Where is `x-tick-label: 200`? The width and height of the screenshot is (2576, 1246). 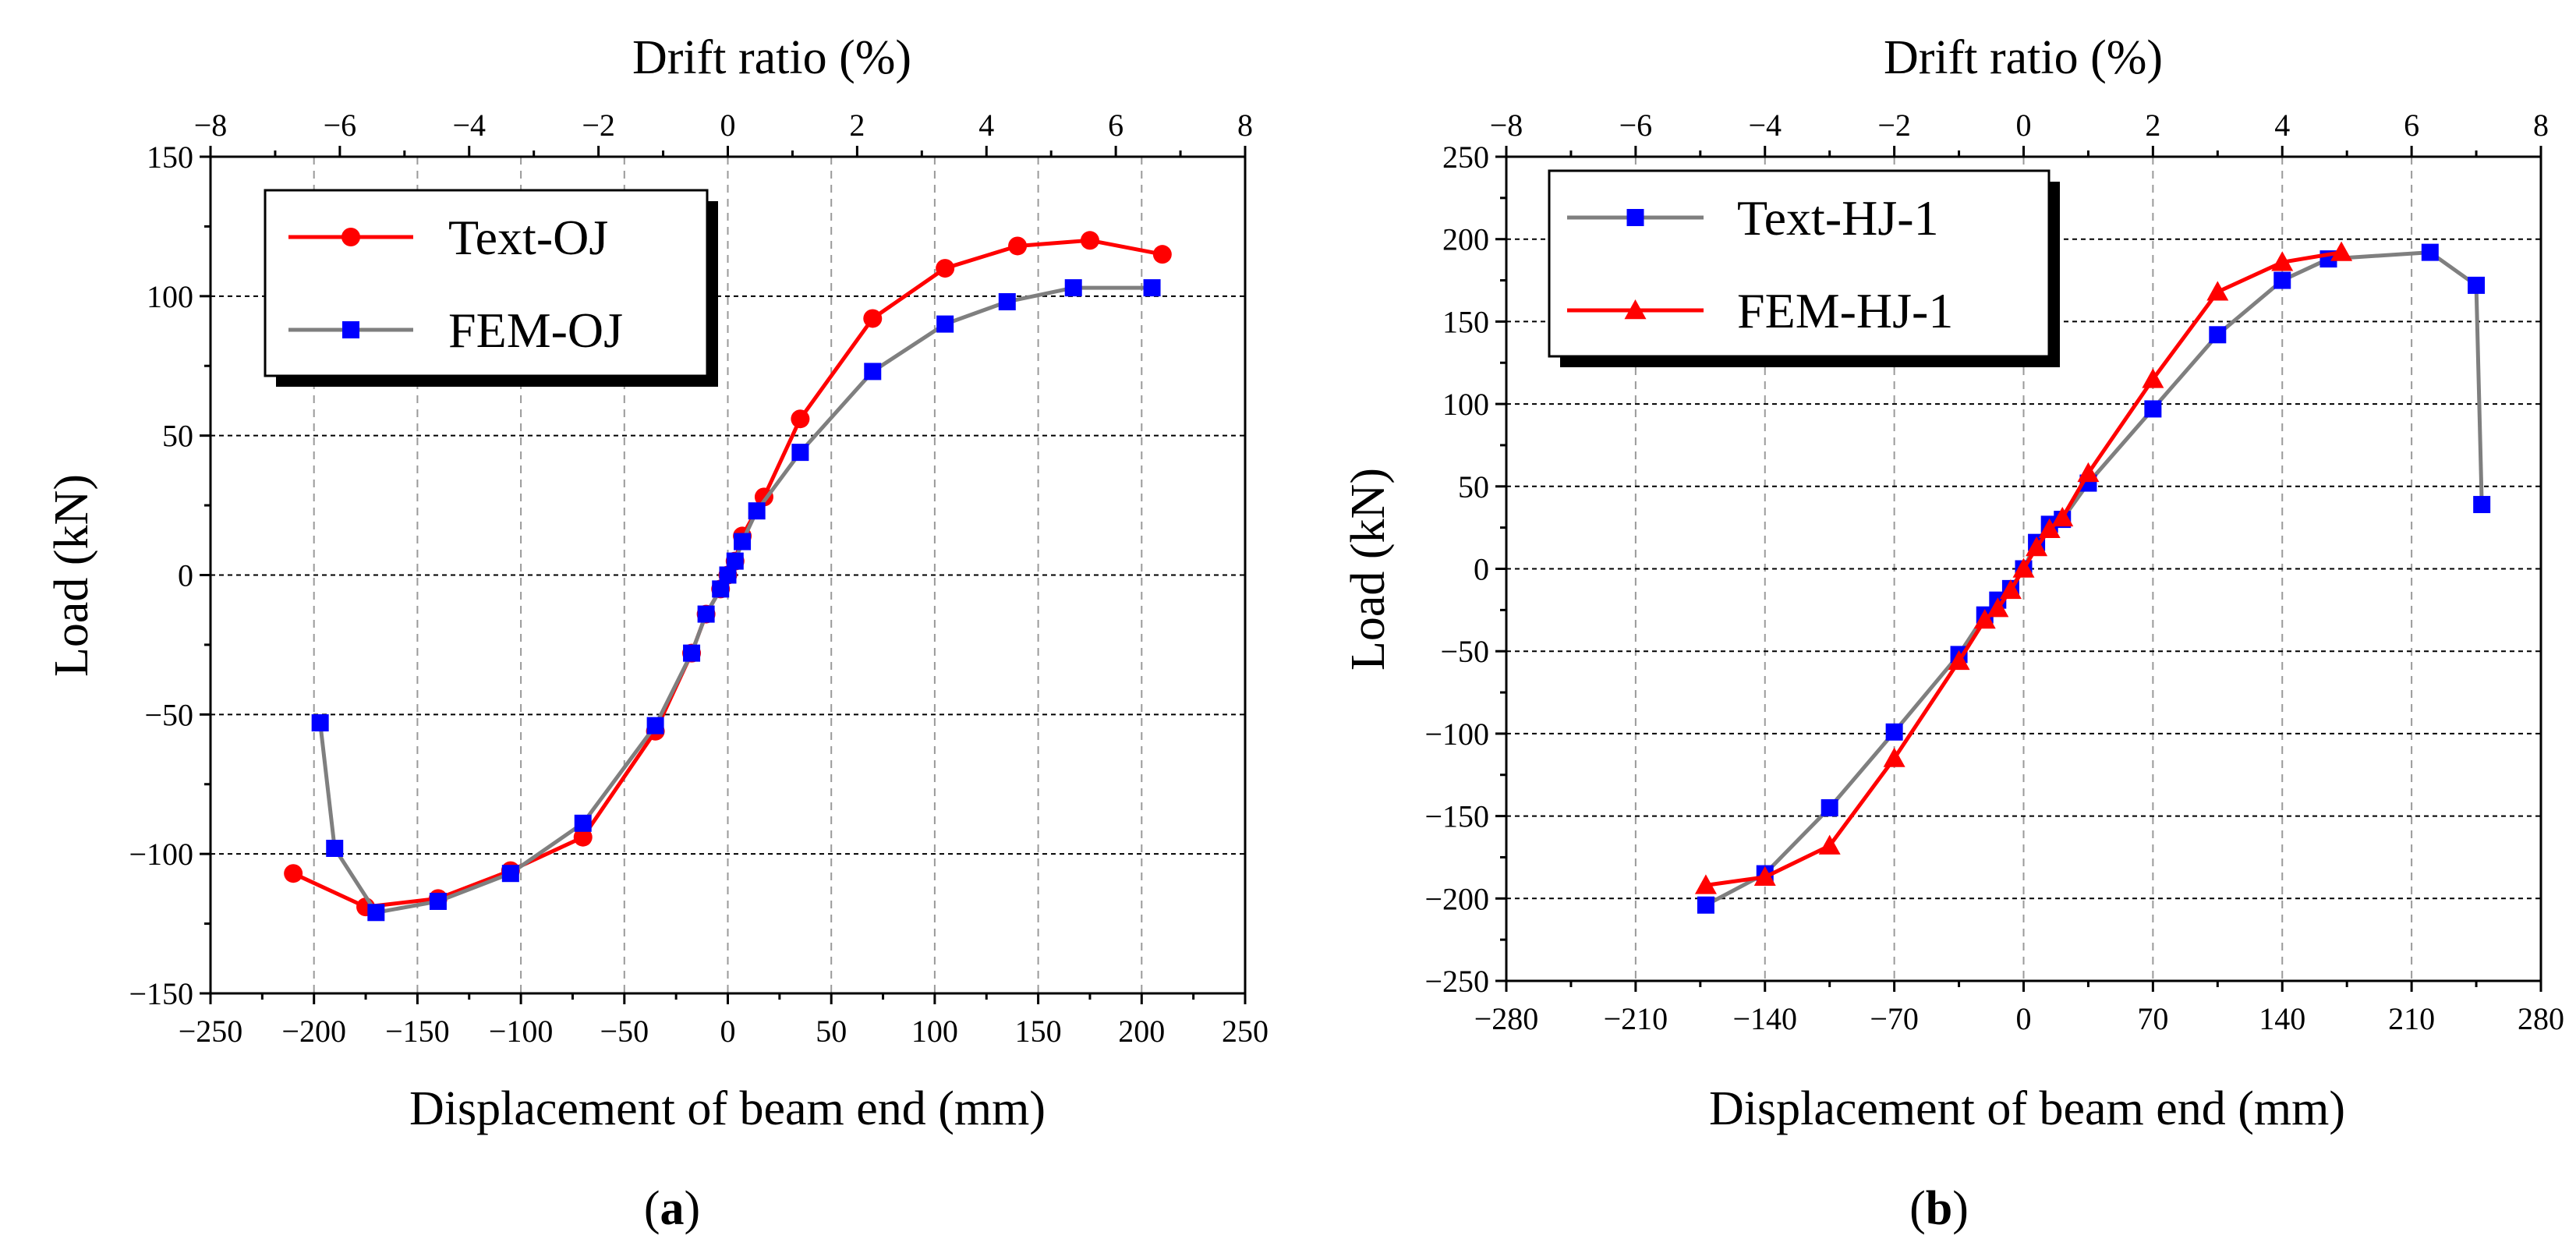
x-tick-label: 200 is located at coordinates (1141, 1031).